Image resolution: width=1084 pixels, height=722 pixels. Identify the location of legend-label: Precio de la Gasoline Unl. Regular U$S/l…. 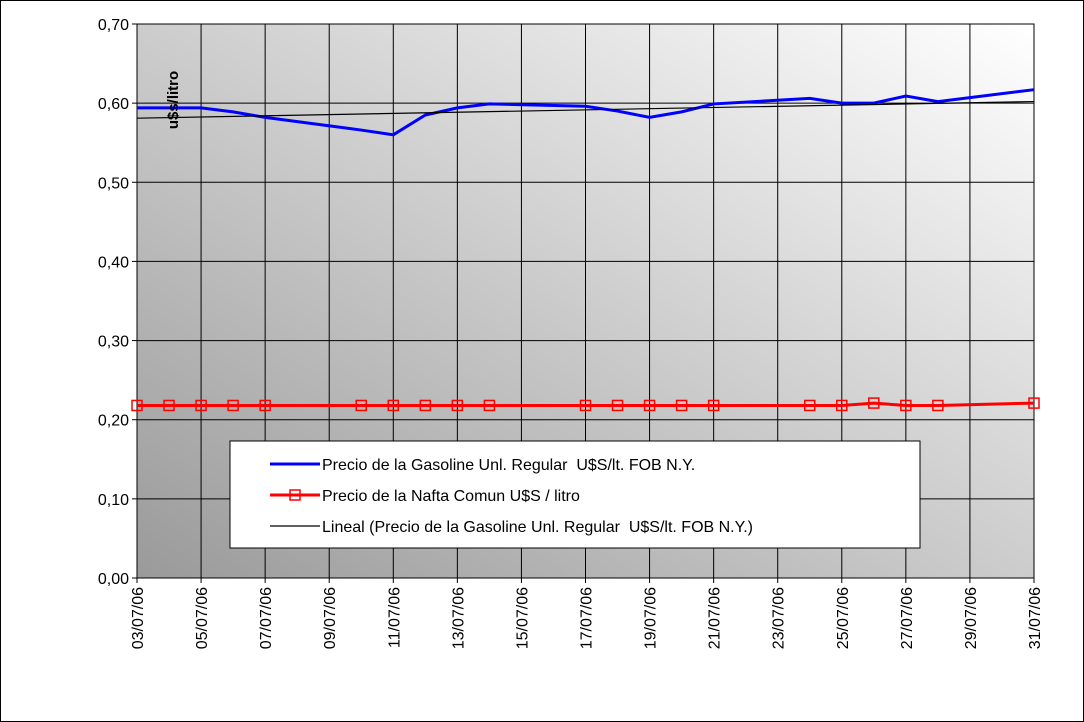
(508, 465).